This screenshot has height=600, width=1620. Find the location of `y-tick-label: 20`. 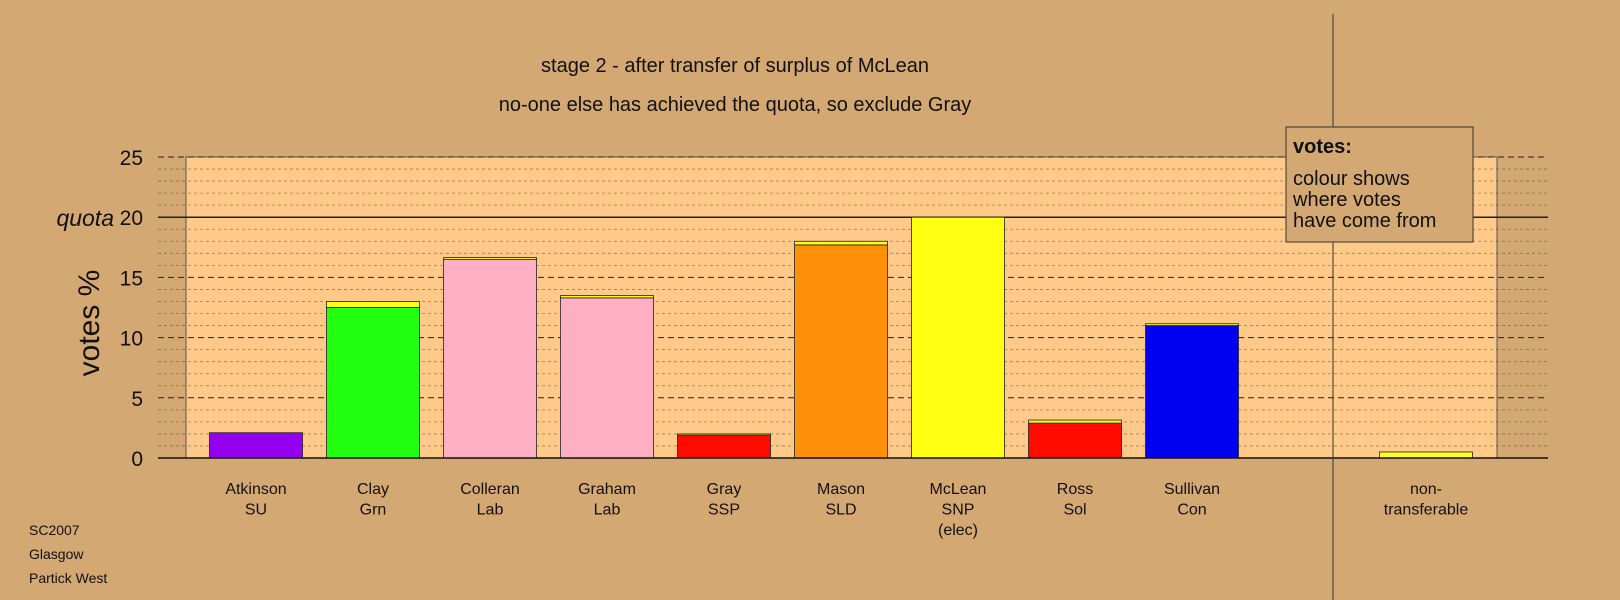

y-tick-label: 20 is located at coordinates (131, 218).